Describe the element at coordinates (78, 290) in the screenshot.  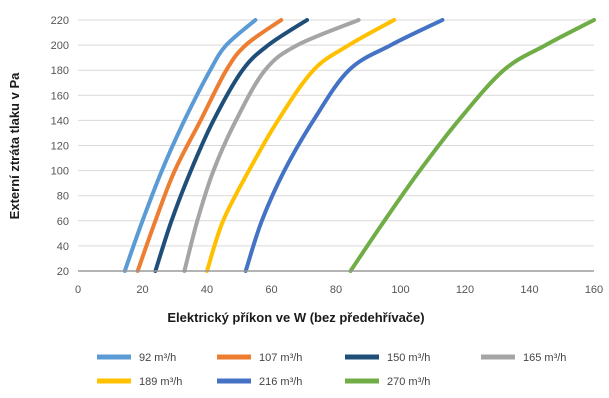
I see `x-tick-label: 0` at that location.